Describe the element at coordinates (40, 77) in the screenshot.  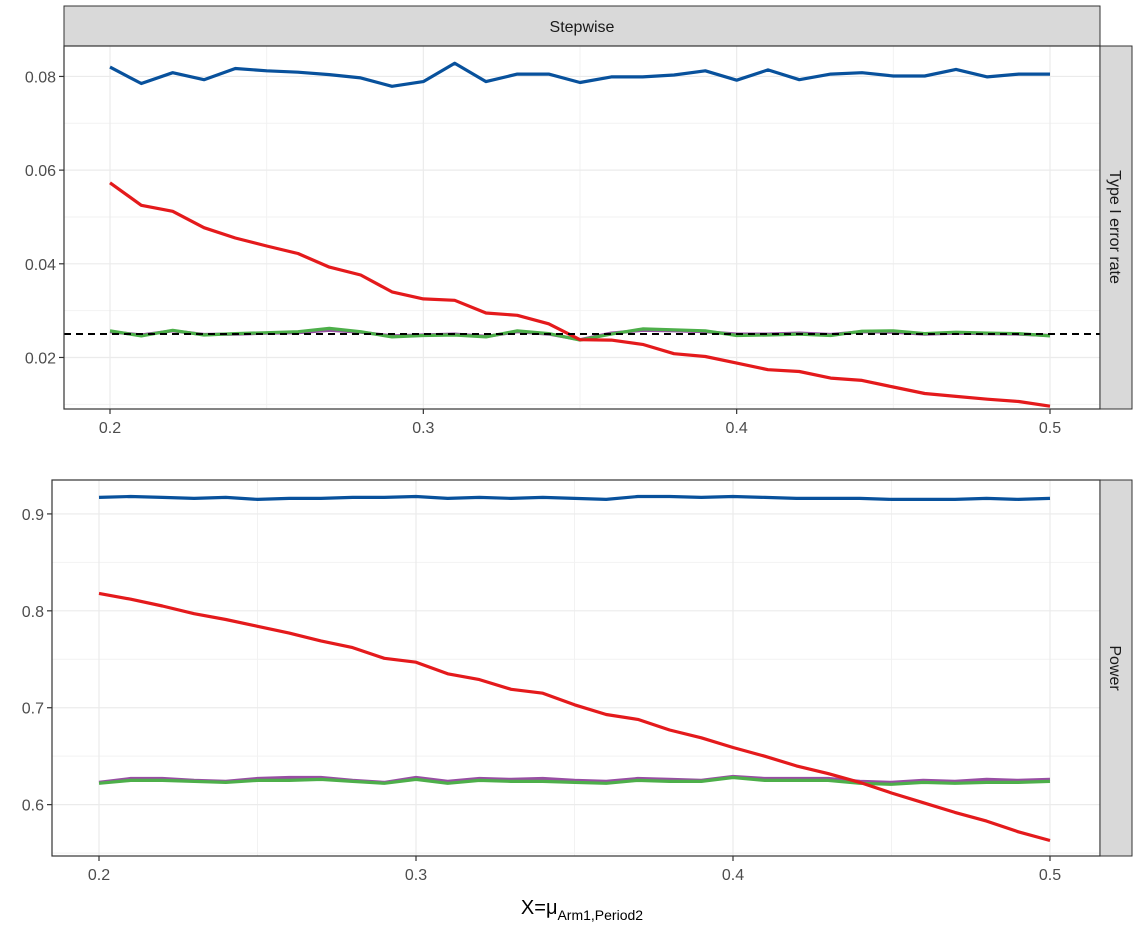
I see `y-tick-label: 0.08` at that location.